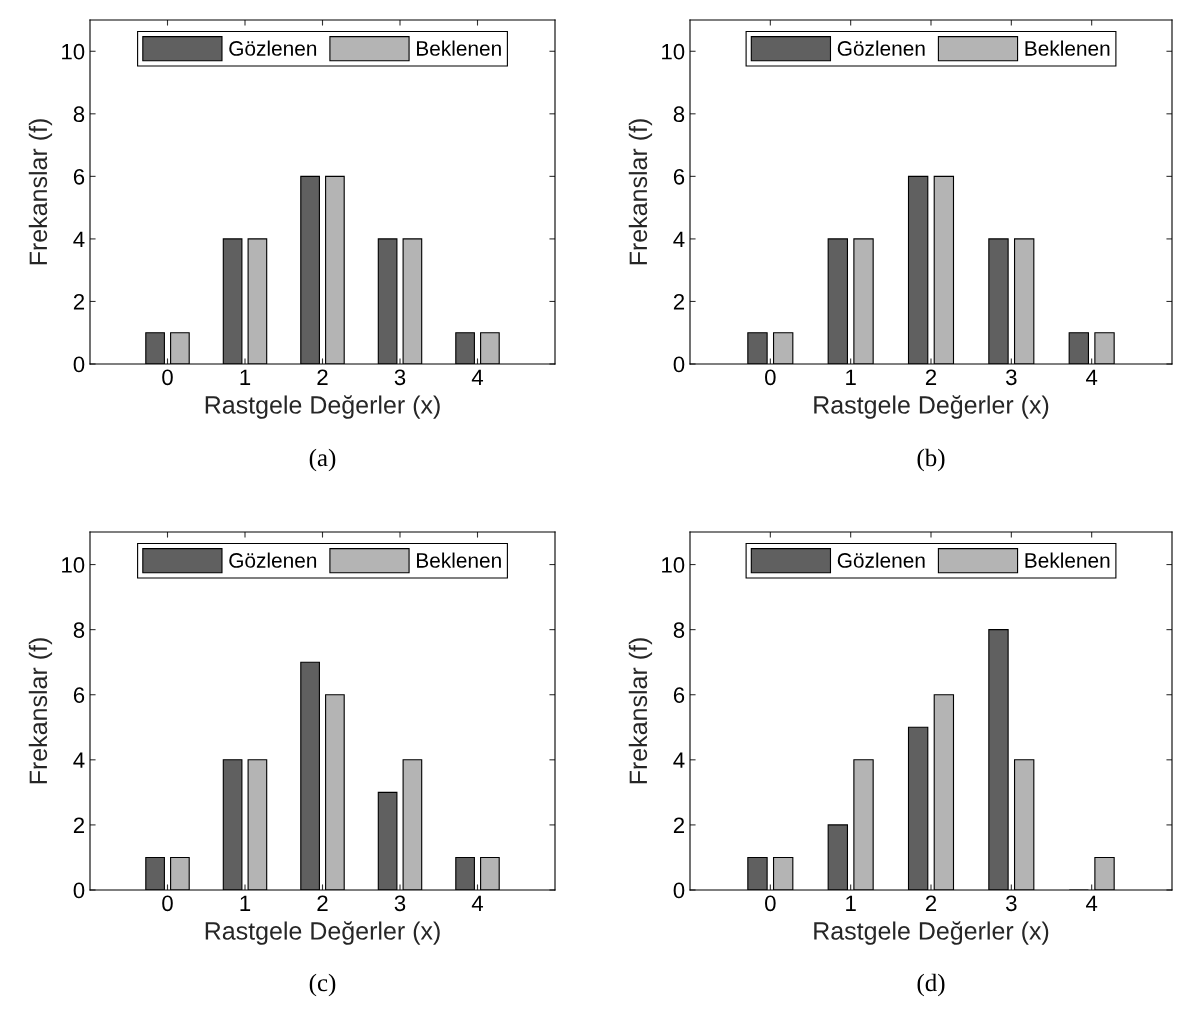  I want to click on text: (c), so click(322, 985).